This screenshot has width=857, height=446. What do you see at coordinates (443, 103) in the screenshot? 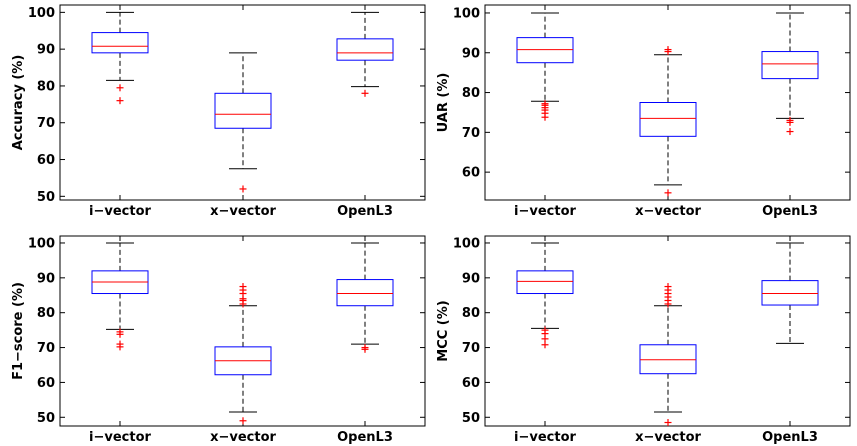
I see `y-axis-label: UAR (%)` at bounding box center [443, 103].